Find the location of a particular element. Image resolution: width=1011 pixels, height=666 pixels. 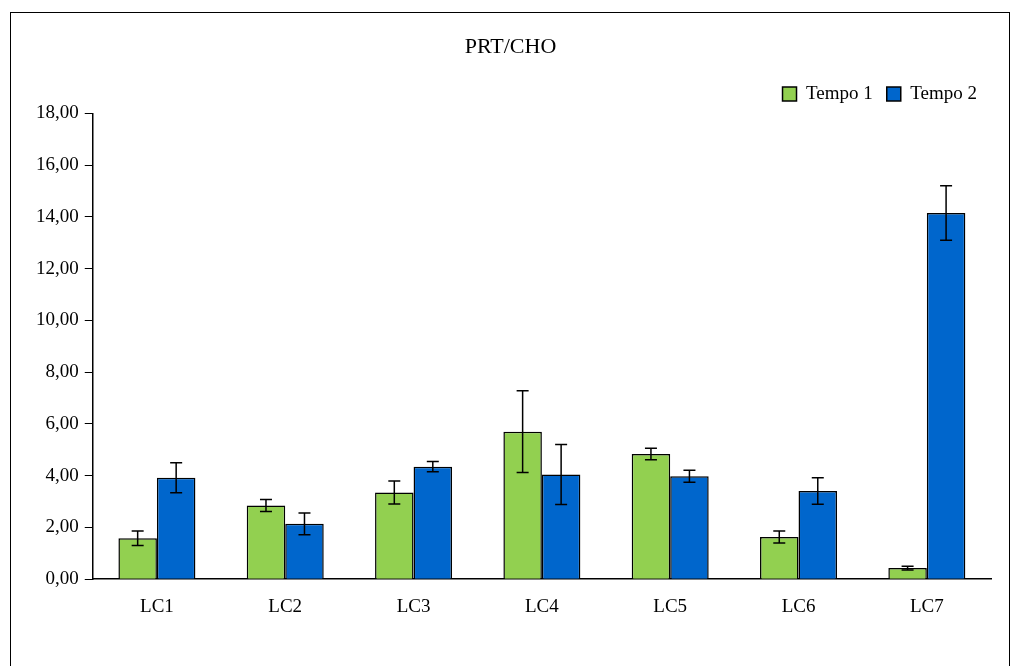

x-tick-label: LC4 is located at coordinates (542, 605).